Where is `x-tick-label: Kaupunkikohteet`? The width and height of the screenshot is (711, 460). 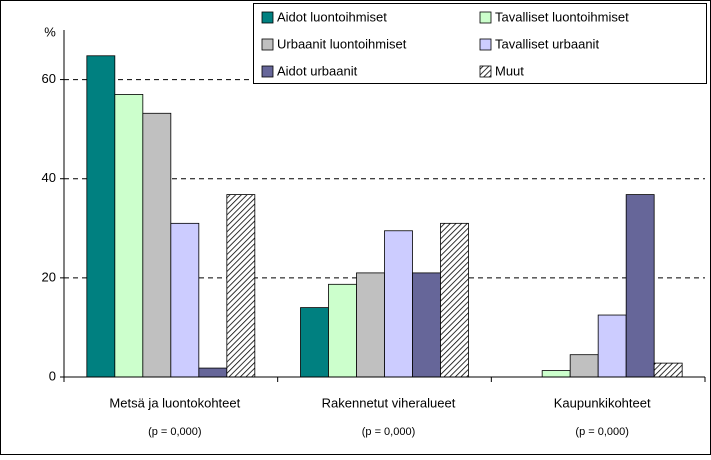 x-tick-label: Kaupunkikohteet is located at coordinates (602, 402).